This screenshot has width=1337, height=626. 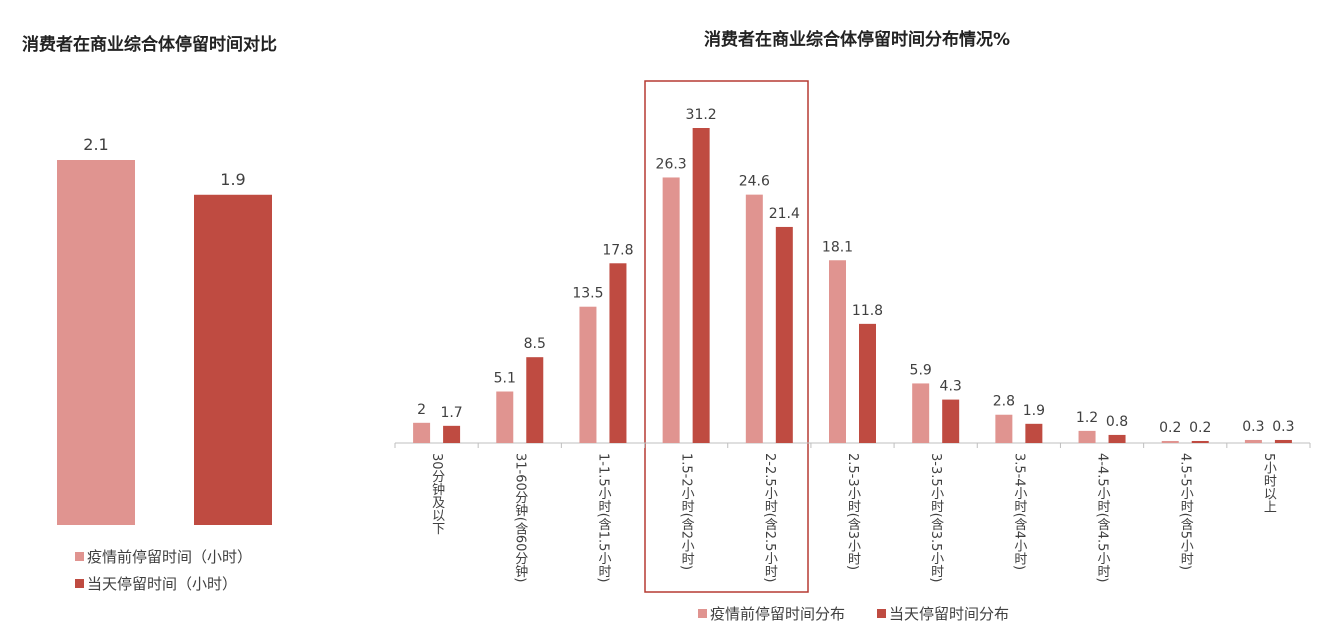 What do you see at coordinates (95, 144) in the screenshot?
I see `value-label: 2.1` at bounding box center [95, 144].